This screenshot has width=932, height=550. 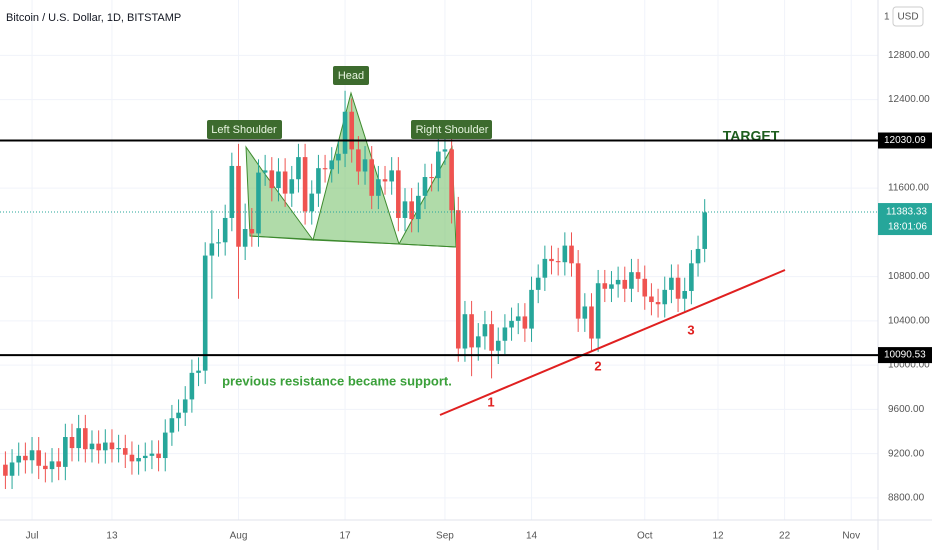 I want to click on level-tag, so click(x=905, y=355).